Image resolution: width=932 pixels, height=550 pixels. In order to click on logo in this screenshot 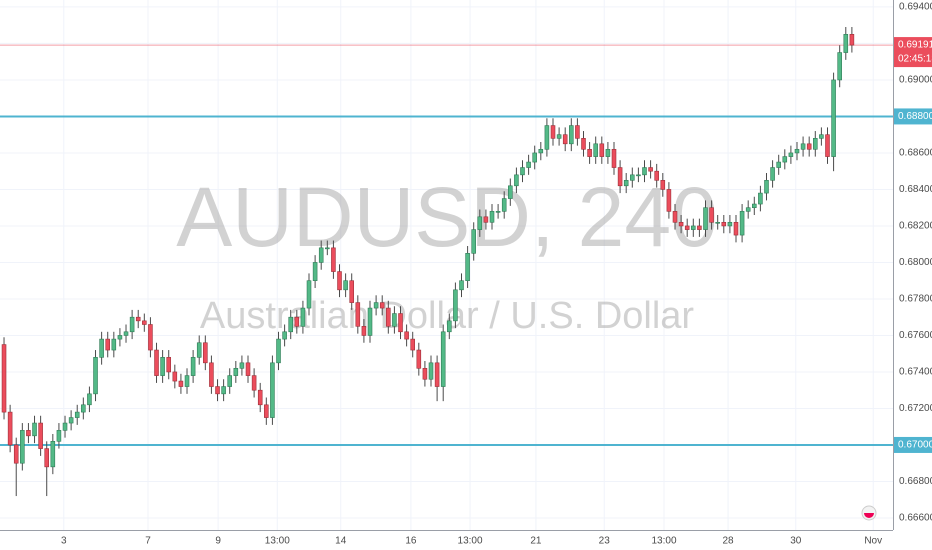, I will do `click(869, 513)`.